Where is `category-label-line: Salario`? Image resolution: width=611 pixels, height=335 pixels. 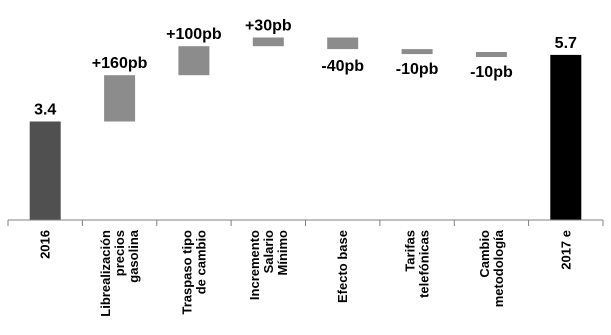 category-label-line: Salario is located at coordinates (268, 251).